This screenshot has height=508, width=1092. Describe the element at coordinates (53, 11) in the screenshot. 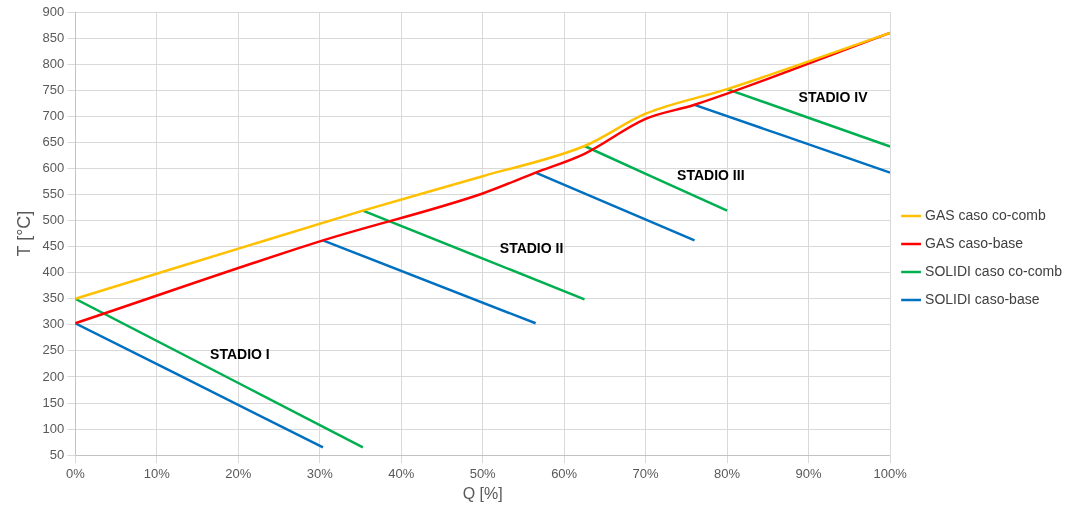

I see `y-tick-label: 900` at that location.